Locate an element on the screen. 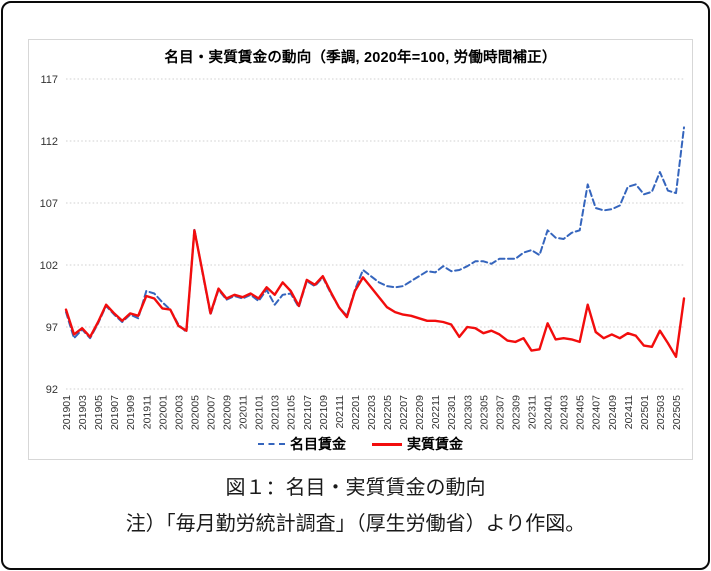 This screenshot has width=711, height=571. x-axis-tick-label: 202011 is located at coordinates (244, 412).